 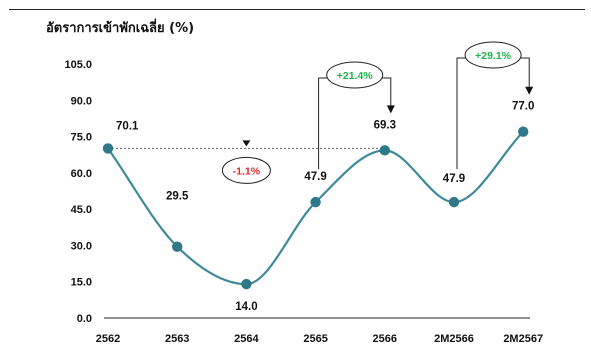 What do you see at coordinates (523, 107) in the screenshot?
I see `data-label: 77.0` at bounding box center [523, 107].